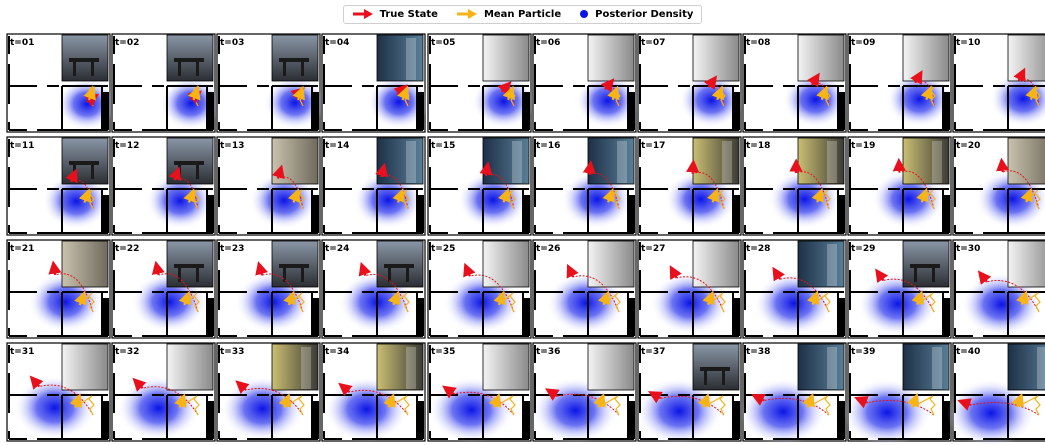 This screenshot has height=445, width=1045. What do you see at coordinates (127, 249) in the screenshot?
I see `frame-time-label: t=22` at bounding box center [127, 249].